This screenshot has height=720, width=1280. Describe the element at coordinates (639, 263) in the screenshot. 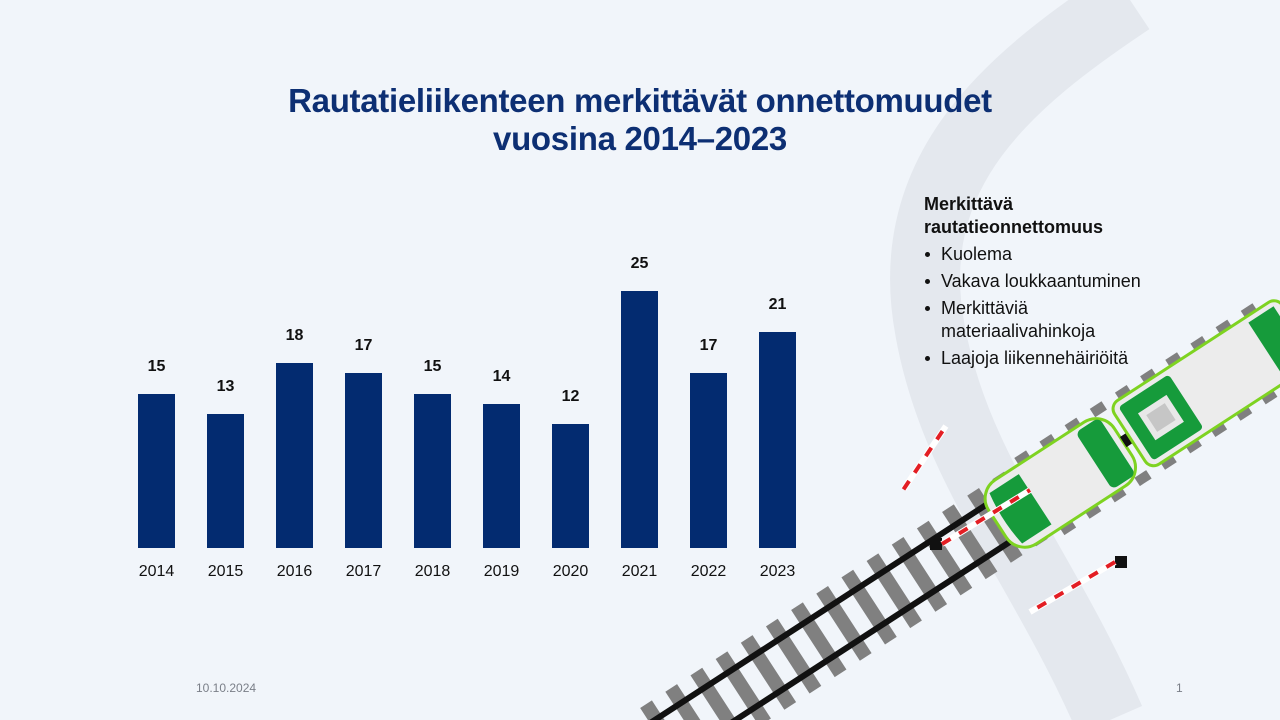

I see `data-label-2021: 25` at that location.